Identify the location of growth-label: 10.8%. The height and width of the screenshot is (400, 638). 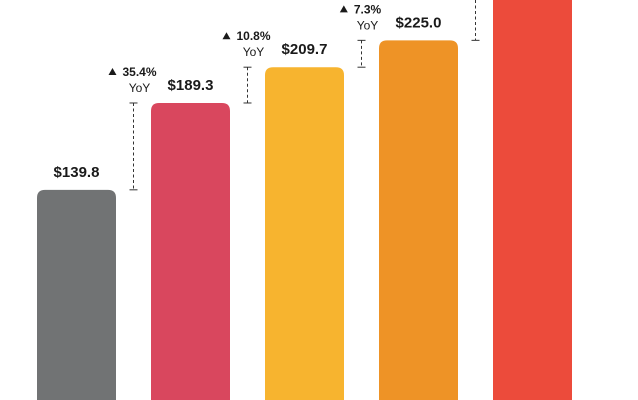
(253, 36).